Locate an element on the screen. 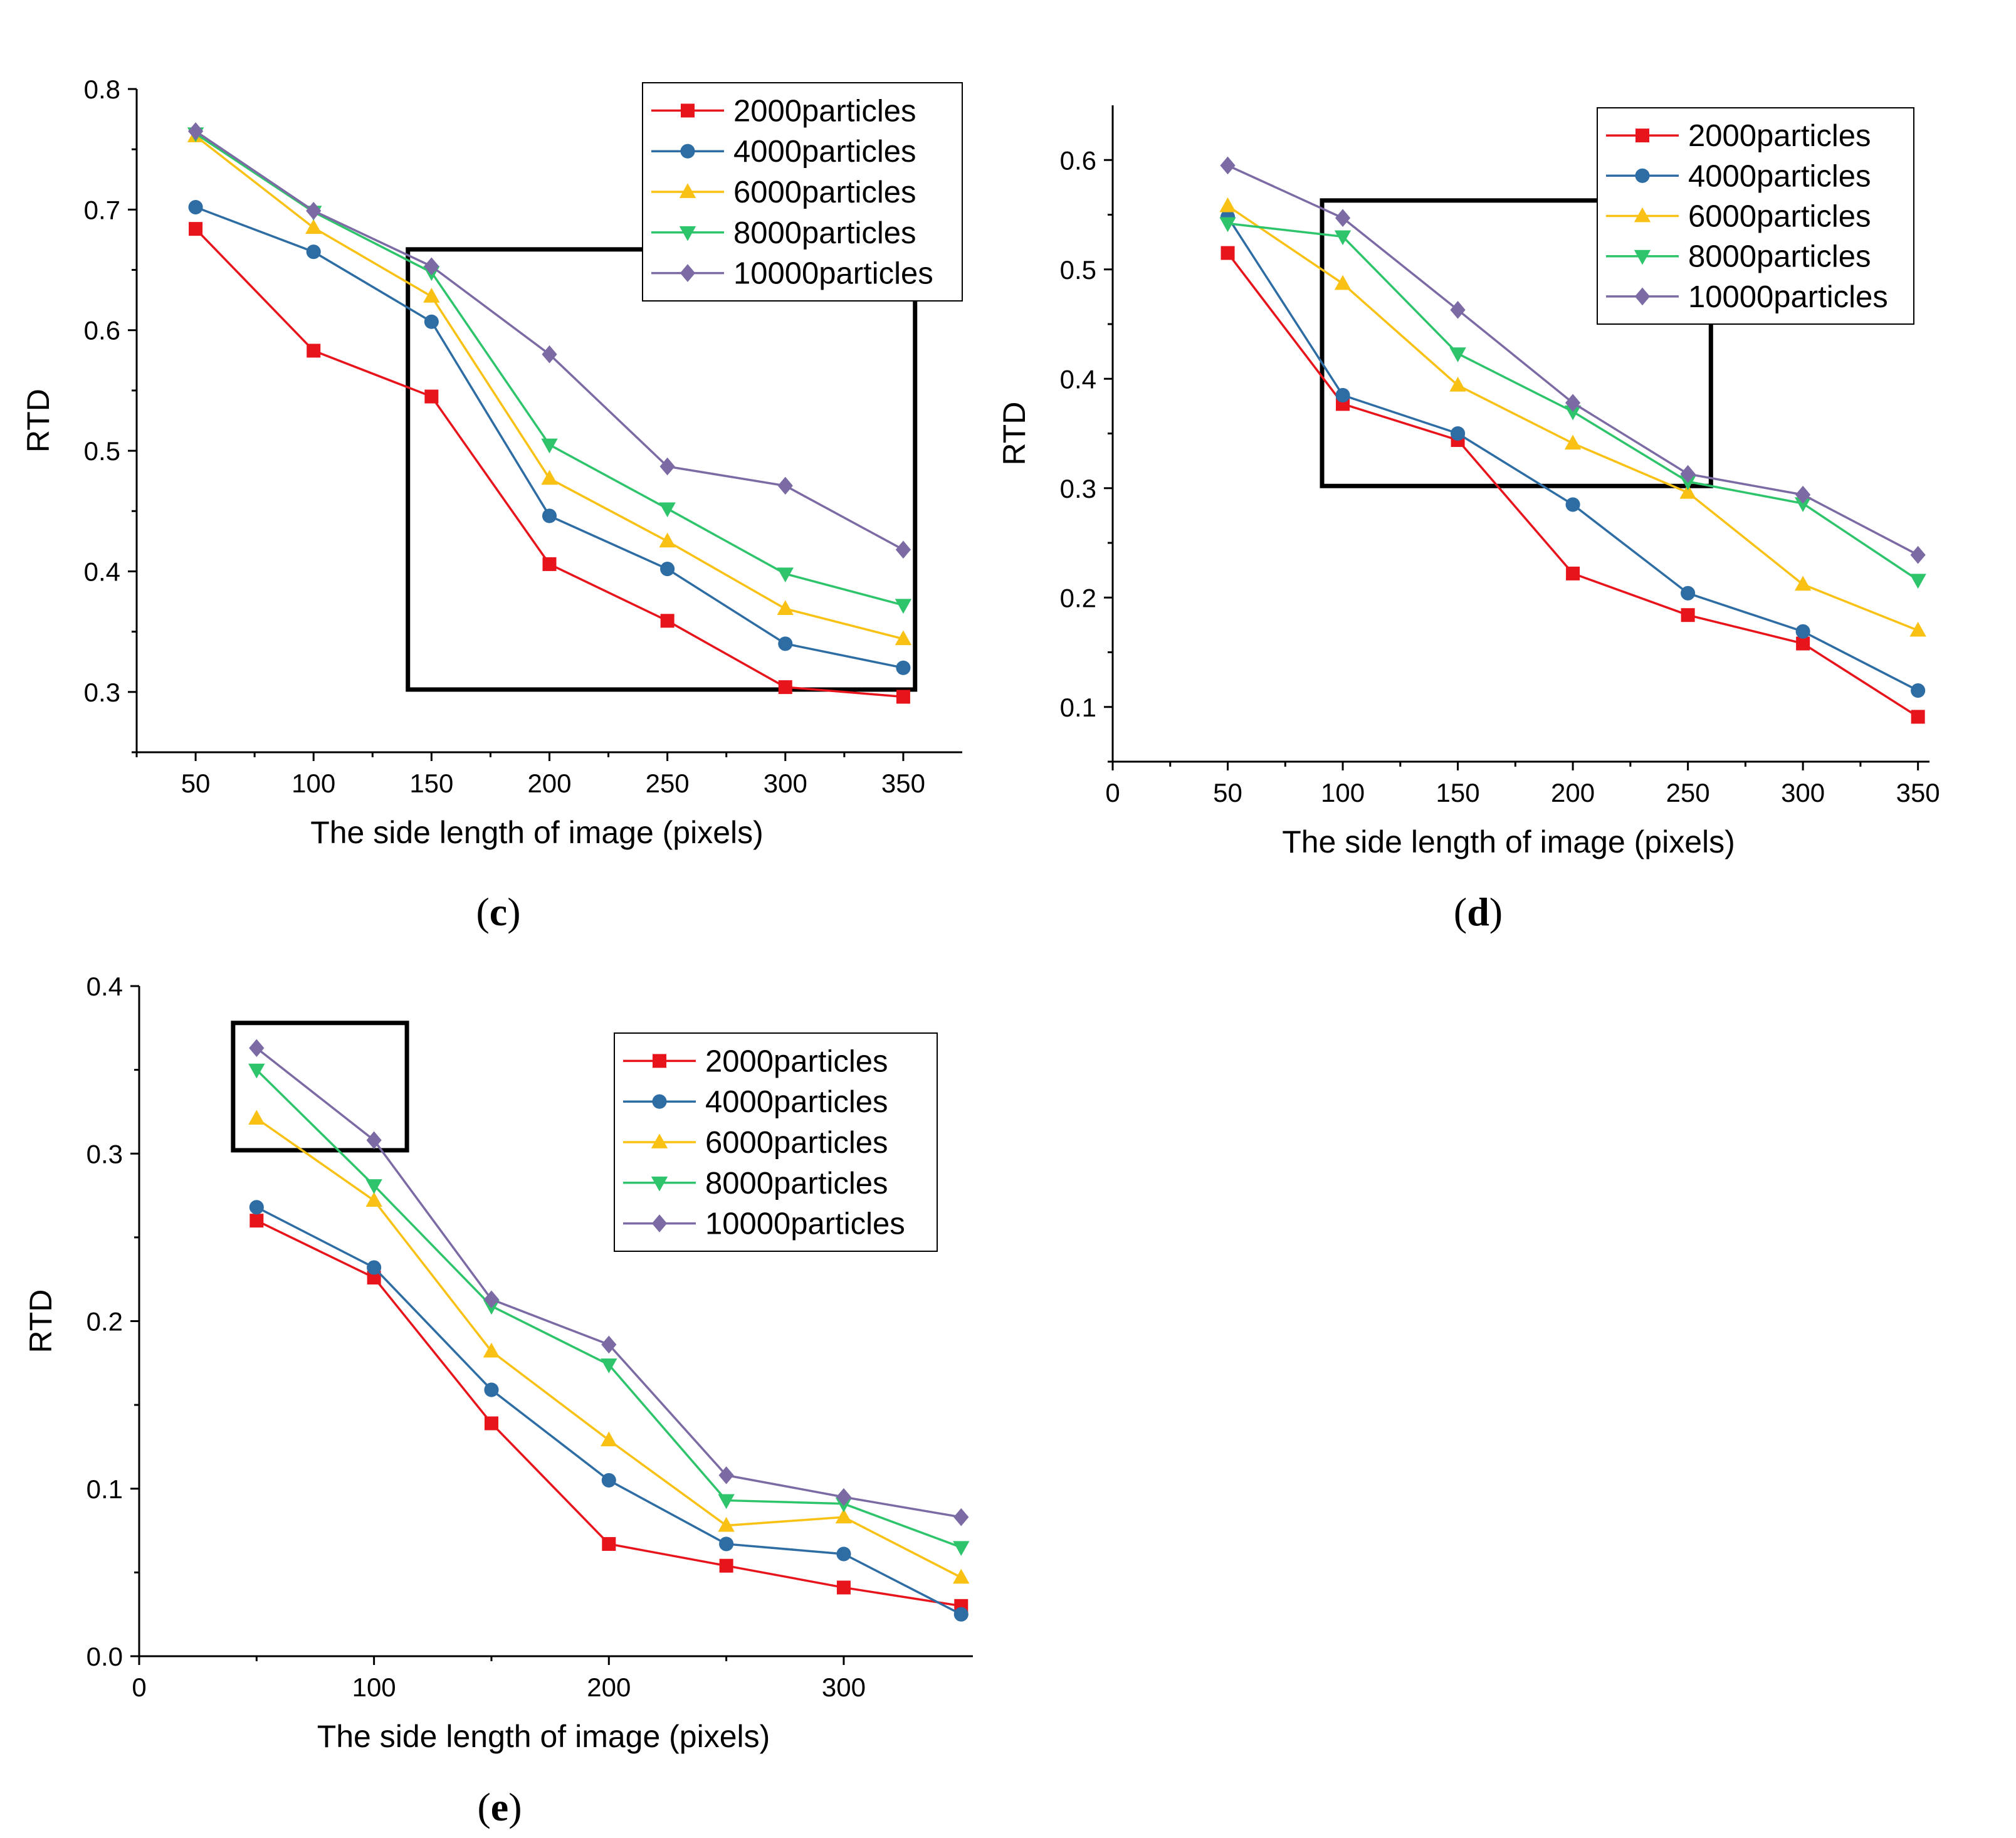 This screenshot has width=2016, height=1838. legend-entry: 4000particles is located at coordinates (797, 1102).